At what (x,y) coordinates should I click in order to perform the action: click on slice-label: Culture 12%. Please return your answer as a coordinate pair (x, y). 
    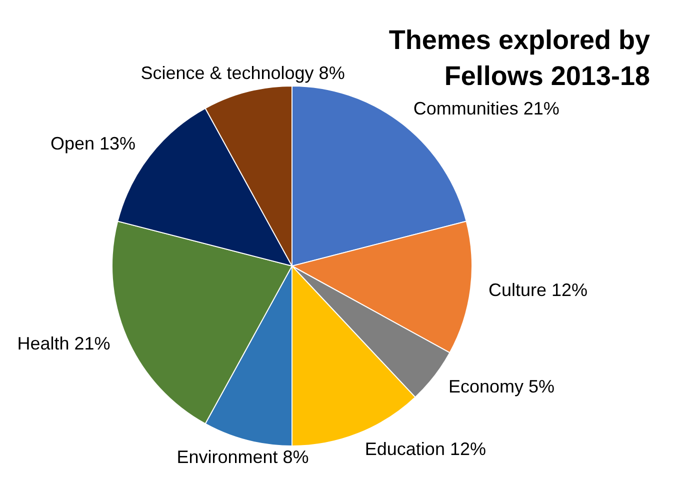
    Looking at the image, I should click on (538, 290).